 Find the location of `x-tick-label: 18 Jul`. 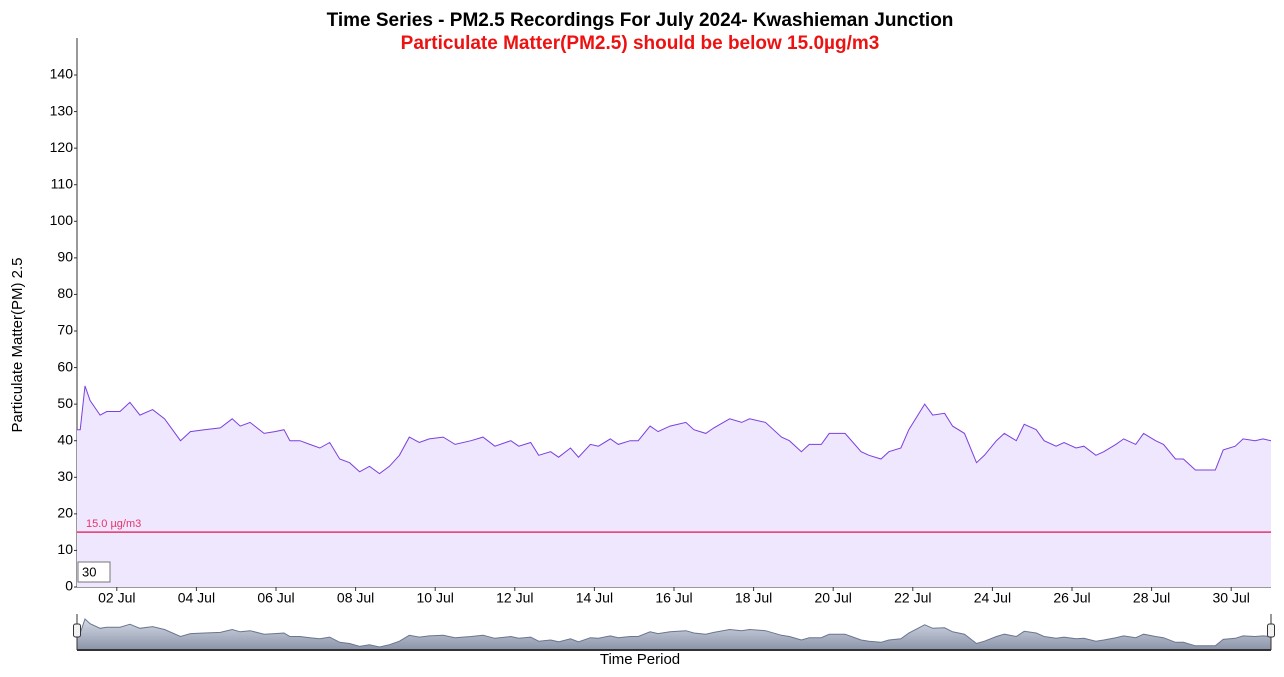

x-tick-label: 18 Jul is located at coordinates (753, 598).